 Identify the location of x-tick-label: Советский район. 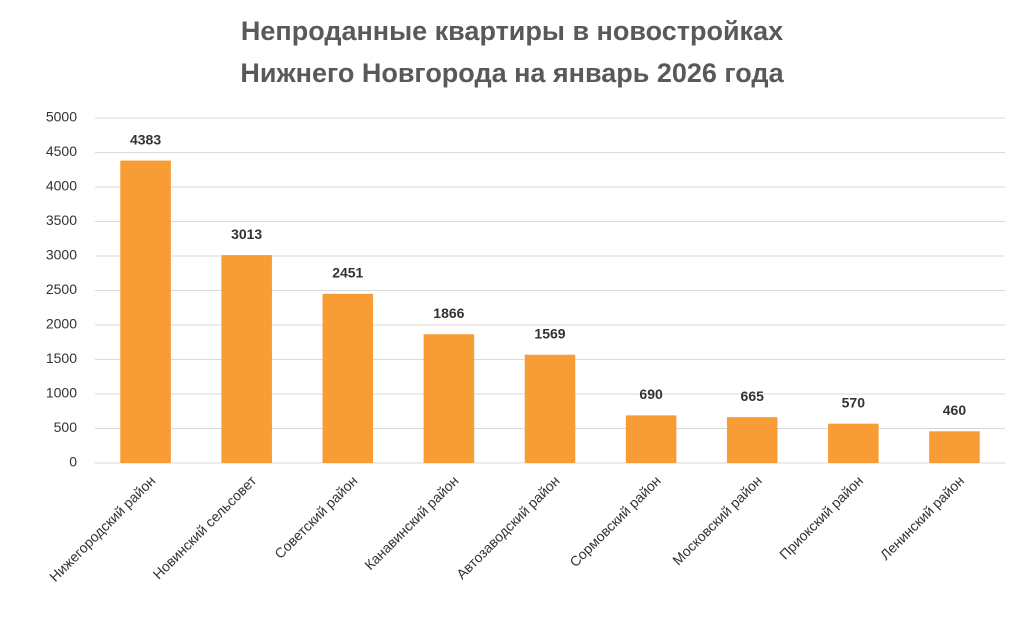
(315, 516).